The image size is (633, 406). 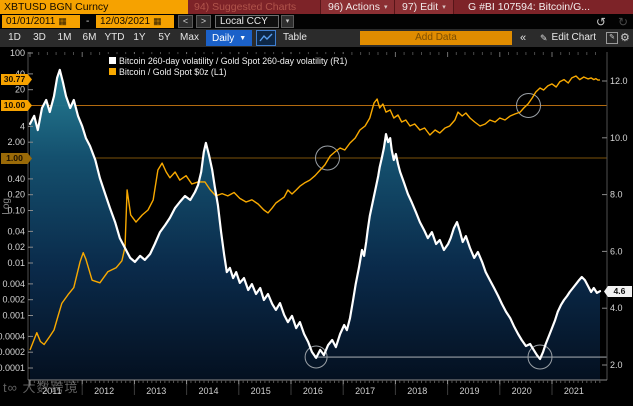 What do you see at coordinates (612, 38) in the screenshot?
I see `annotate-icon: ✎` at bounding box center [612, 38].